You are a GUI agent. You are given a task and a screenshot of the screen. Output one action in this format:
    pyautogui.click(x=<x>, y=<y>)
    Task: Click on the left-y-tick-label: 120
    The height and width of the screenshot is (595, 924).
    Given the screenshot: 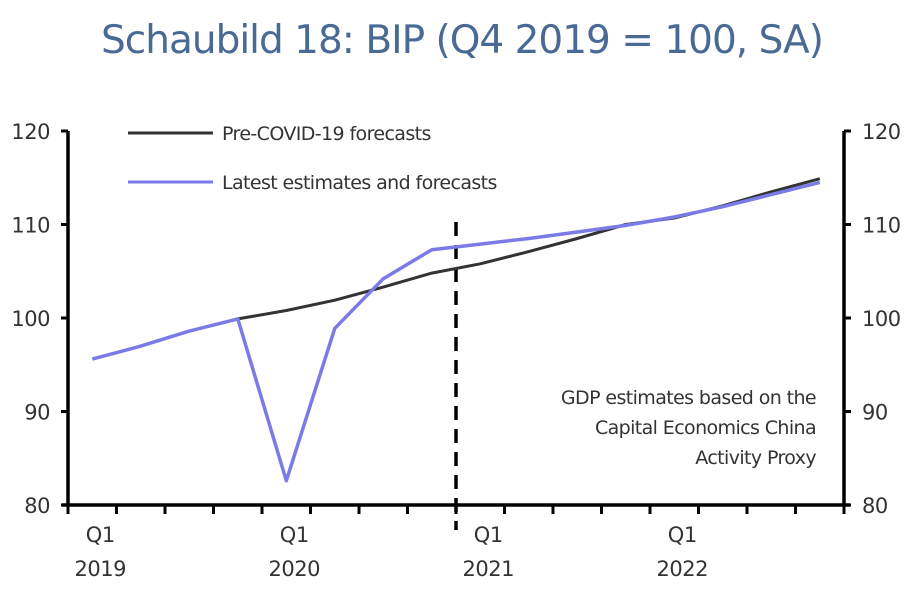 What is the action you would take?
    pyautogui.click(x=30, y=132)
    